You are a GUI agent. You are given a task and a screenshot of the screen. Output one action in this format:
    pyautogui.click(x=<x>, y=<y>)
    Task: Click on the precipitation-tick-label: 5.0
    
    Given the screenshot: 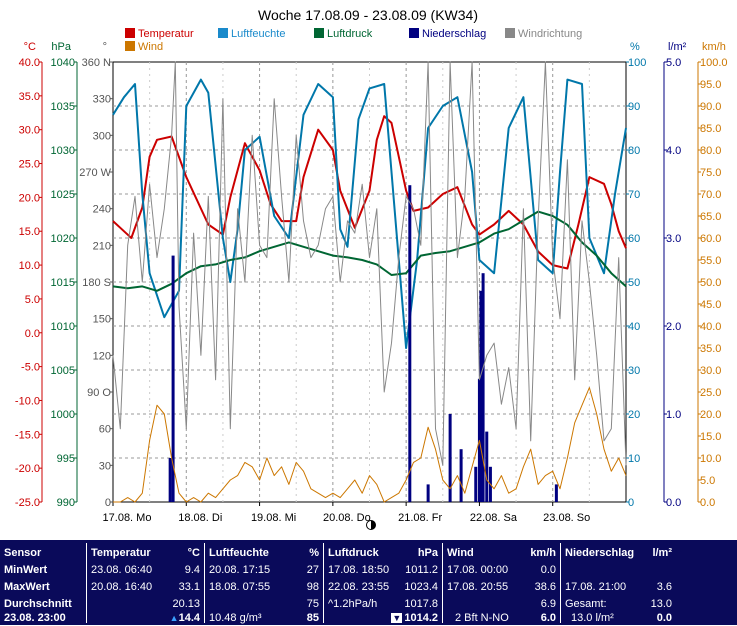 What is the action you would take?
    pyautogui.click(x=673, y=63)
    